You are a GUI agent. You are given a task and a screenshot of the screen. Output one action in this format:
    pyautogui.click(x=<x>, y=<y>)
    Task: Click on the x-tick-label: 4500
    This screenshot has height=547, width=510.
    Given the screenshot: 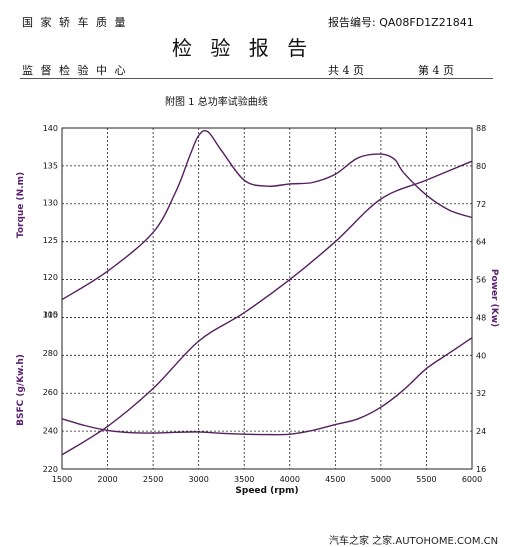 What is the action you would take?
    pyautogui.click(x=335, y=479)
    